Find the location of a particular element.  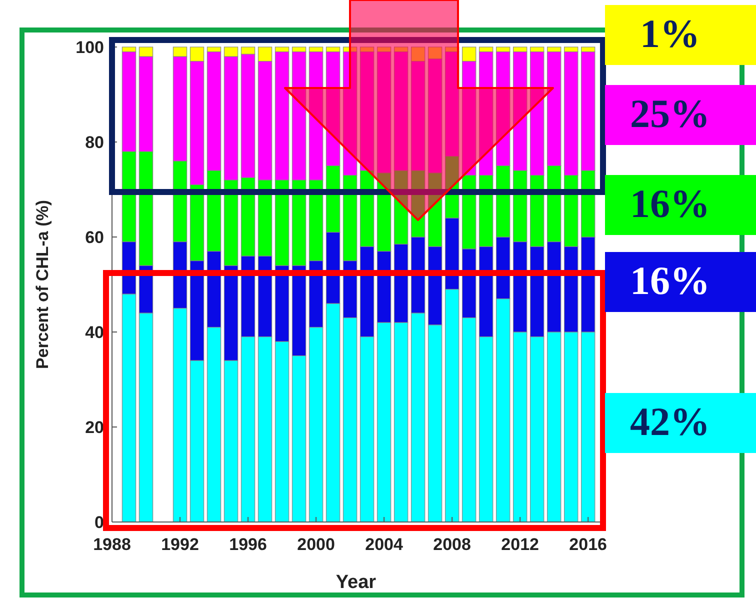

x-tick-label: 1992 is located at coordinates (180, 544).